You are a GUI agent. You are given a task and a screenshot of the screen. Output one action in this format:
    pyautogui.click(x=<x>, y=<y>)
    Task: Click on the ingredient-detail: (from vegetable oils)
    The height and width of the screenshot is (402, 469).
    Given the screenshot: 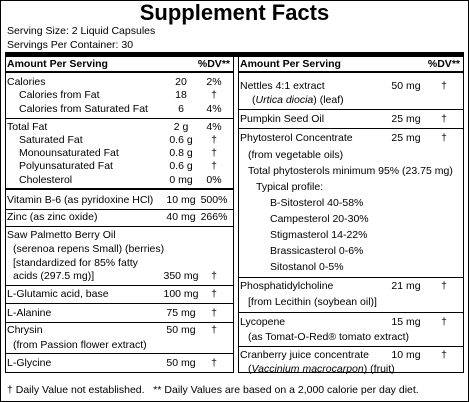 What is the action you would take?
    pyautogui.click(x=296, y=155)
    